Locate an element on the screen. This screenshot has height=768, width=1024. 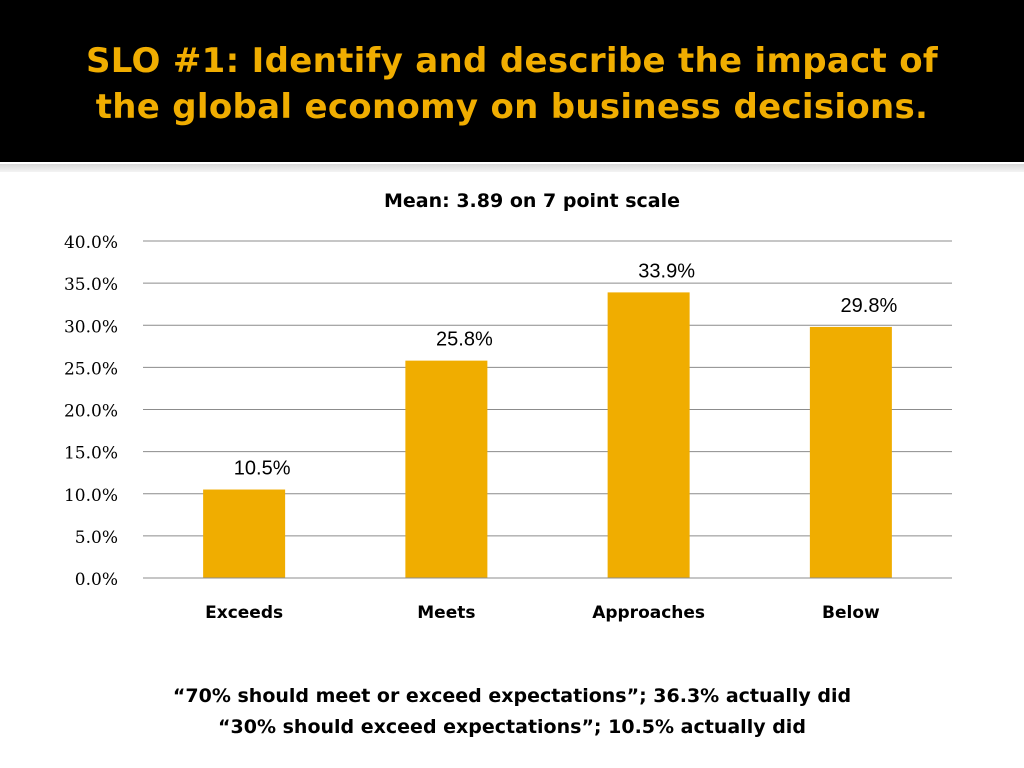
x-tick-label: Exceeds is located at coordinates (244, 613).